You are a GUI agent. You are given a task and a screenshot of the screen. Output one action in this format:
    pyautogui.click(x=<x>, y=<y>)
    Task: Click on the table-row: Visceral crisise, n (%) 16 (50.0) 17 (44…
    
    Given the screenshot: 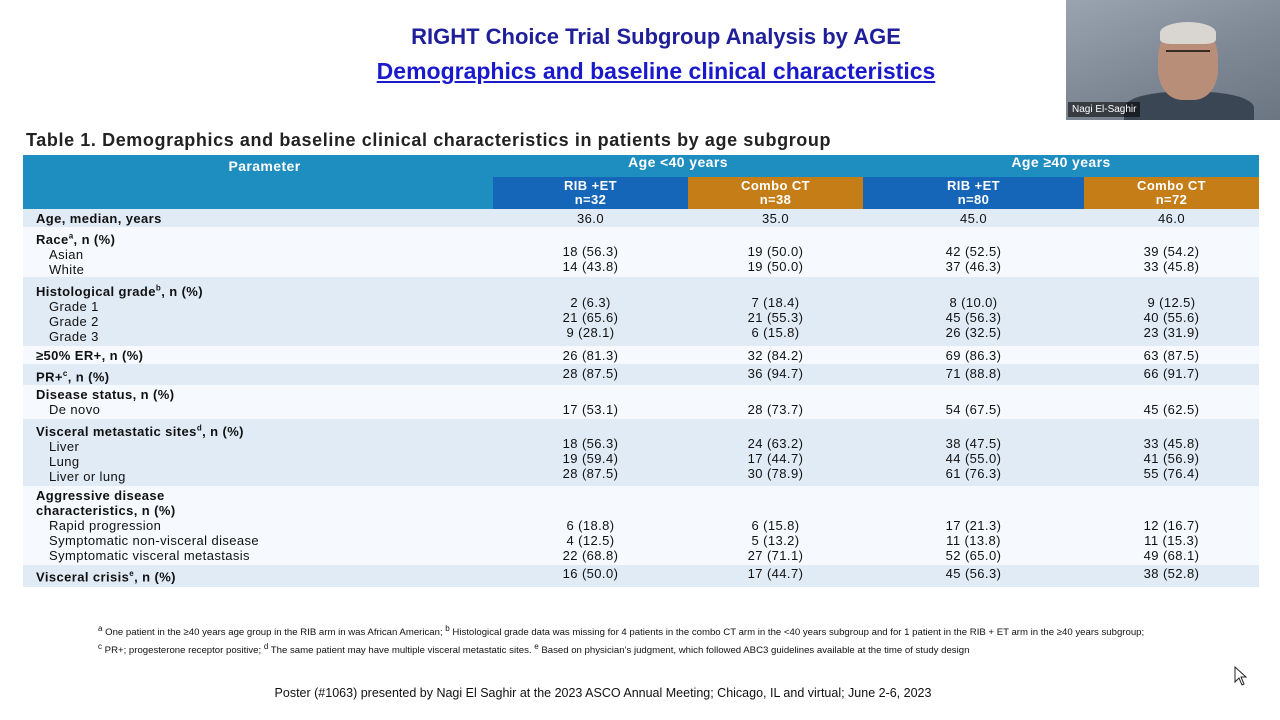 What is the action you would take?
    pyautogui.click(x=641, y=576)
    